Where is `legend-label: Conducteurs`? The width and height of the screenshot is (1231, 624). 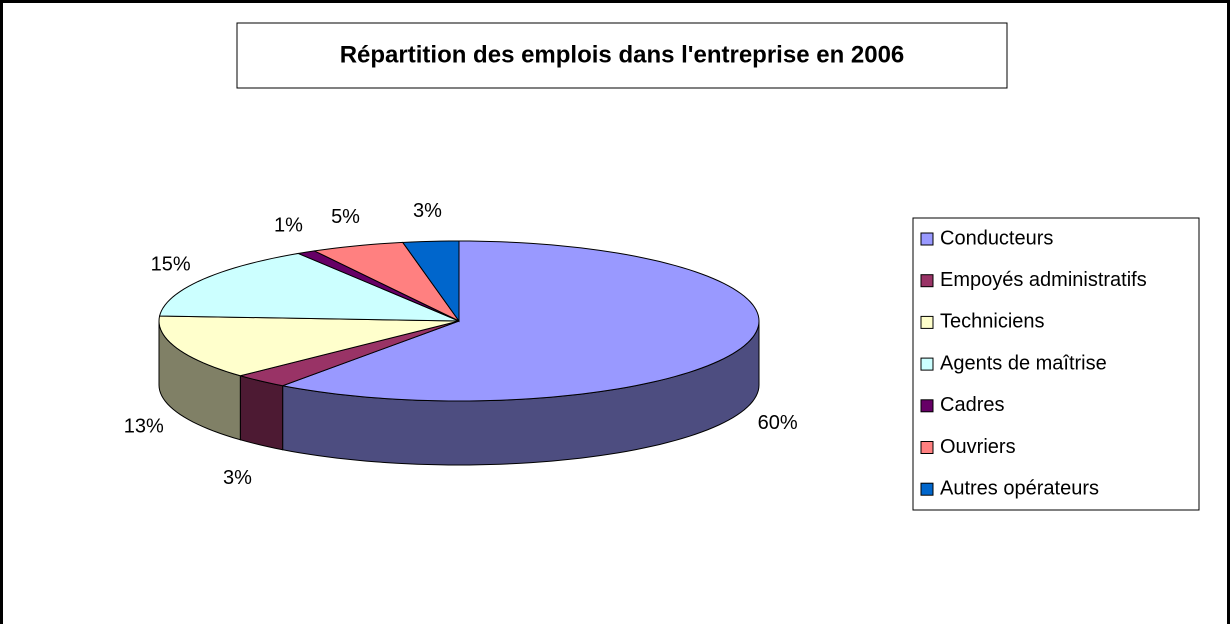 legend-label: Conducteurs is located at coordinates (996, 238).